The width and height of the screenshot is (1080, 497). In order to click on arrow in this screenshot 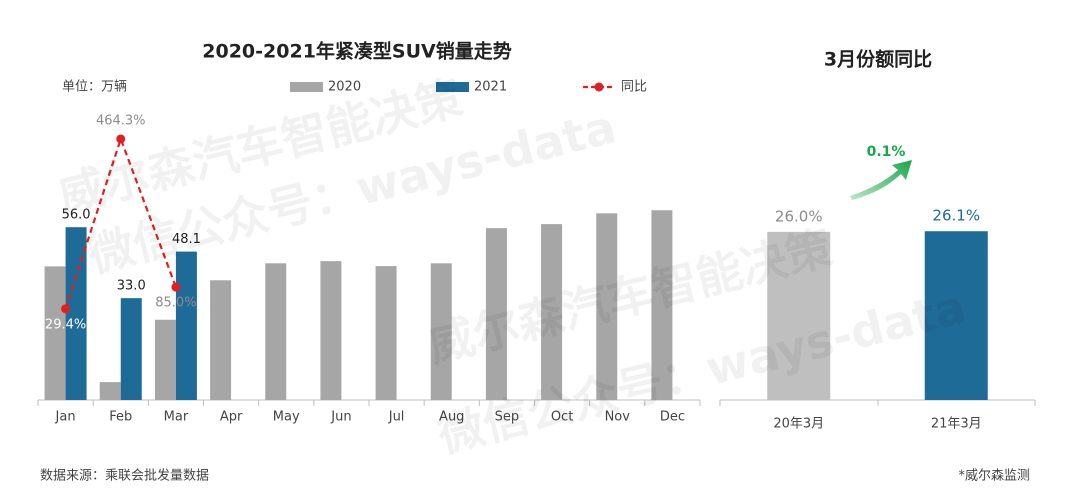, I will do `click(881, 180)`.